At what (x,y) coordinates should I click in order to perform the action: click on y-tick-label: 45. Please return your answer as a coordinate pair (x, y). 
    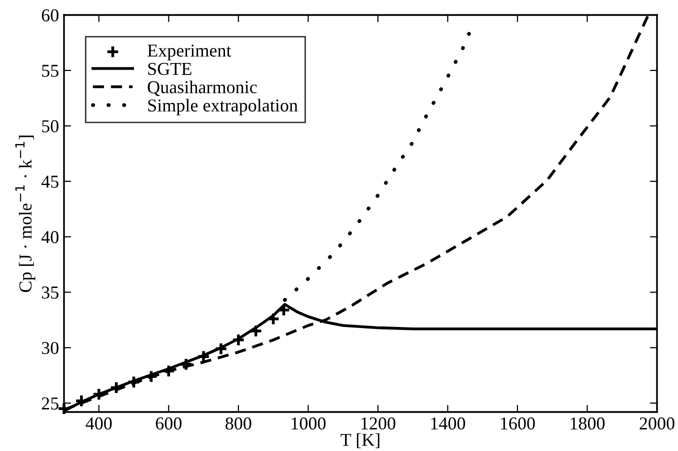
    Looking at the image, I should click on (49, 182).